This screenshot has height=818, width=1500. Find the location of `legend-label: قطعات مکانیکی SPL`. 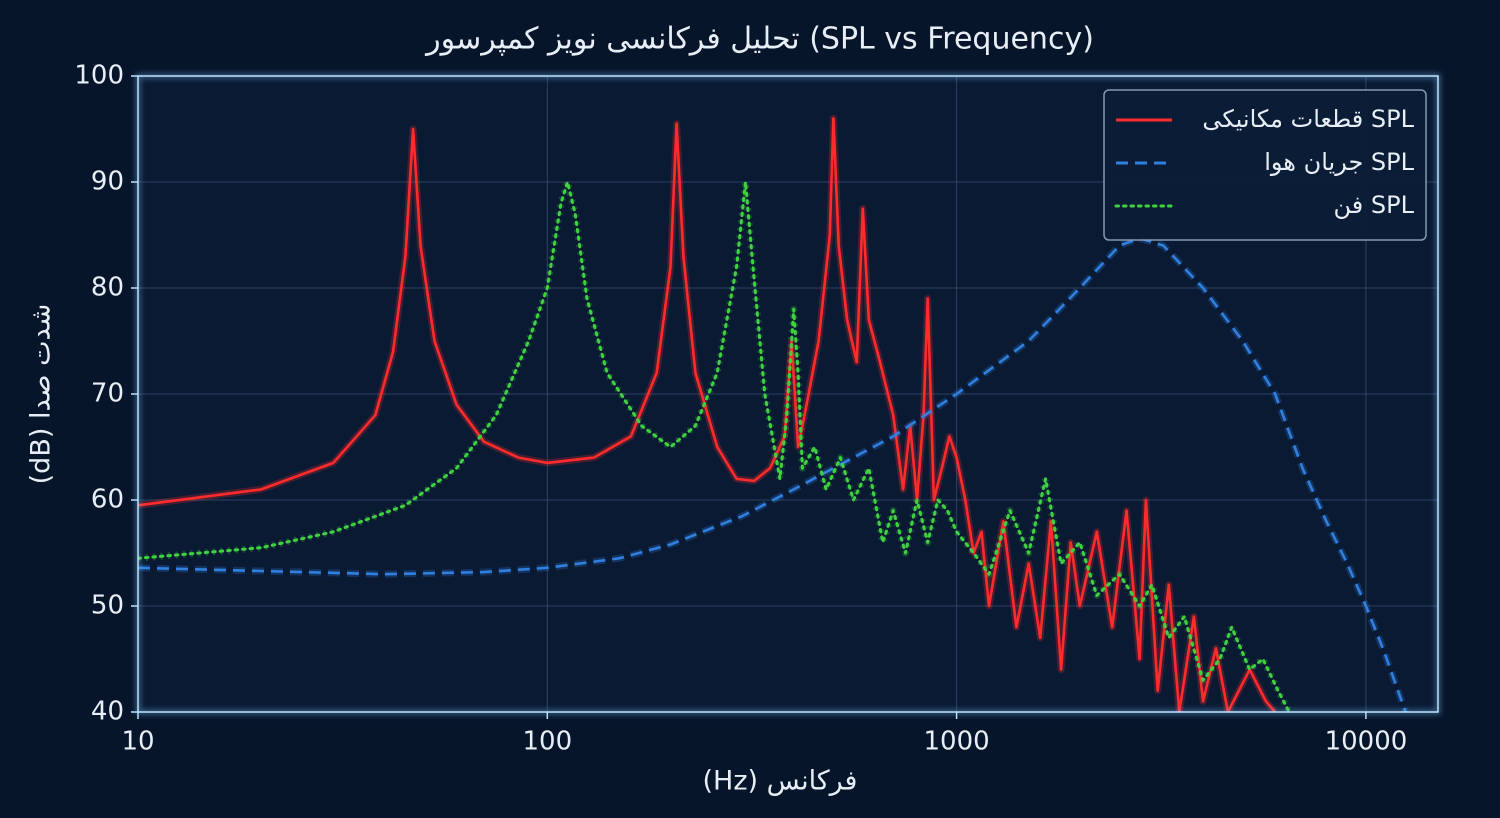

legend-label: قطعات مکانیکی SPL is located at coordinates (1308, 119).